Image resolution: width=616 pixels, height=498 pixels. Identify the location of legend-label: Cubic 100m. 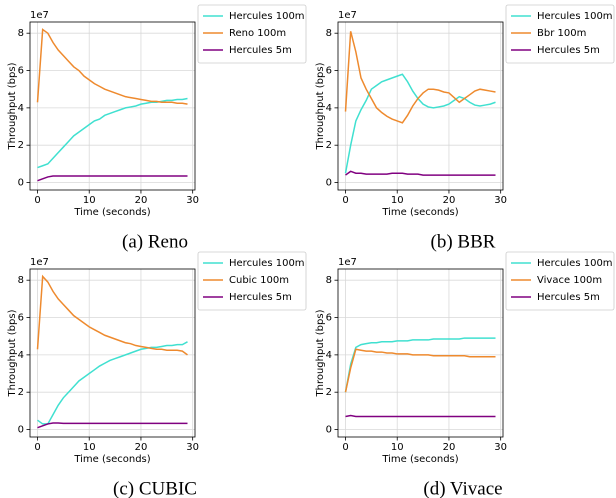
(259, 280).